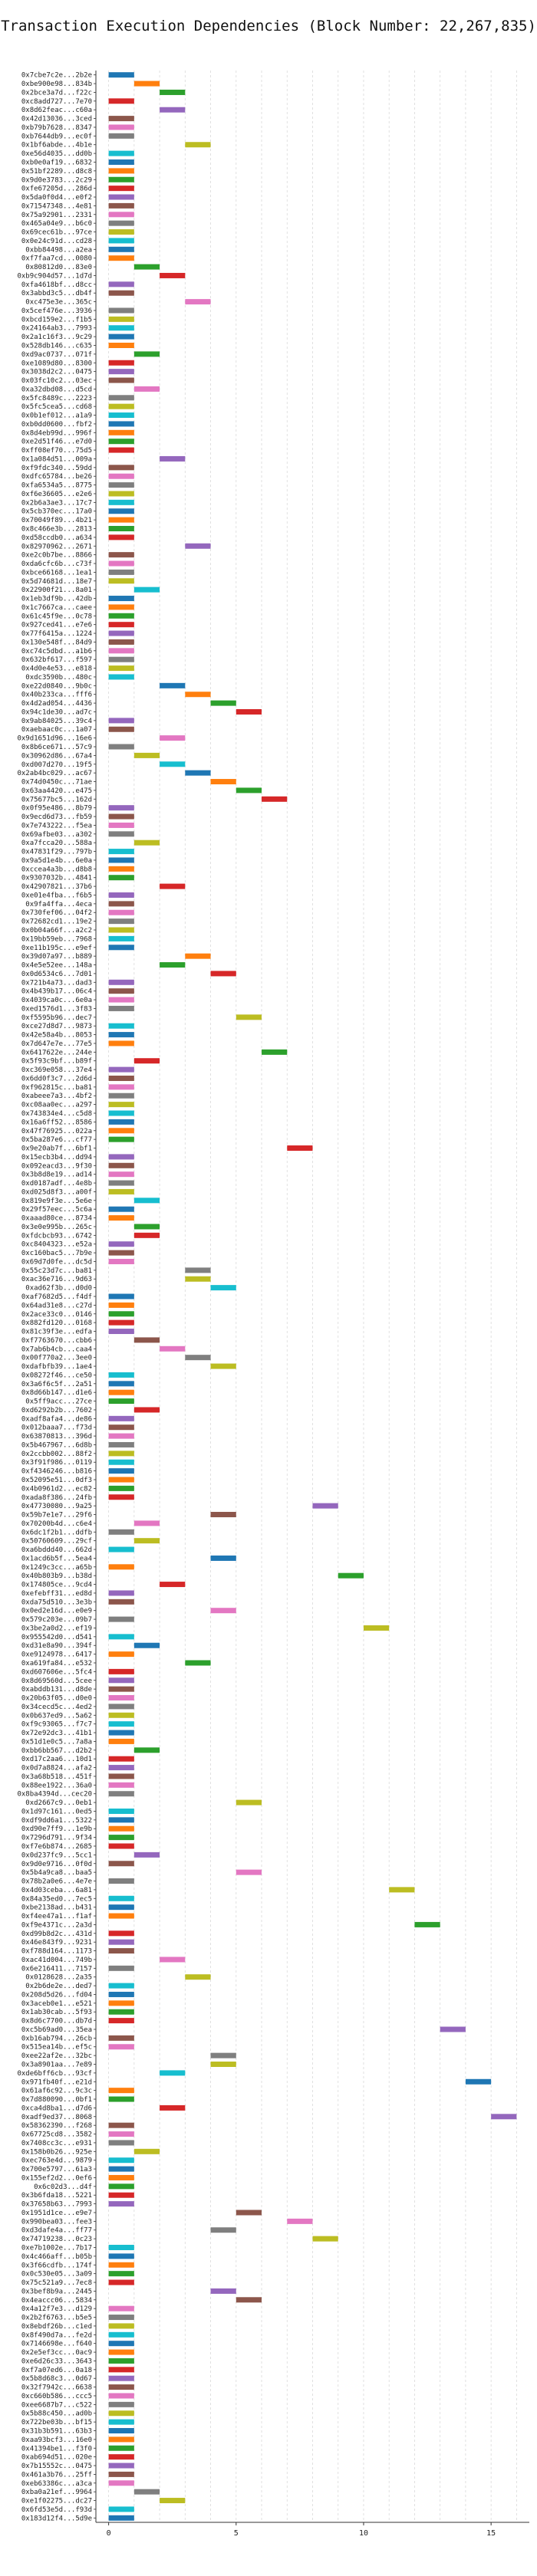  What do you see at coordinates (56, 407) in the screenshot?
I see `y-tick-label: 0x5fc5cea5...cd68` at bounding box center [56, 407].